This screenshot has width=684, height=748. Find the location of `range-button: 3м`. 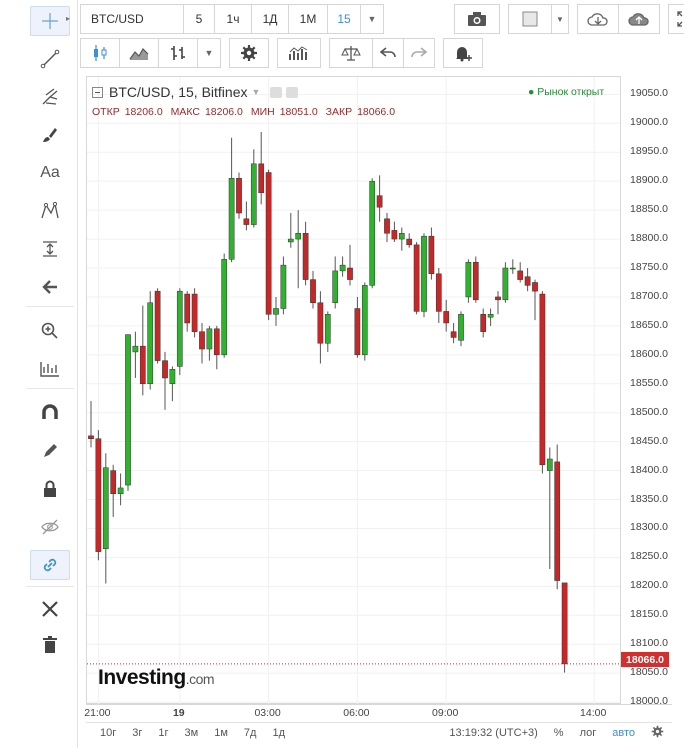

range-button: 3м is located at coordinates (191, 732).